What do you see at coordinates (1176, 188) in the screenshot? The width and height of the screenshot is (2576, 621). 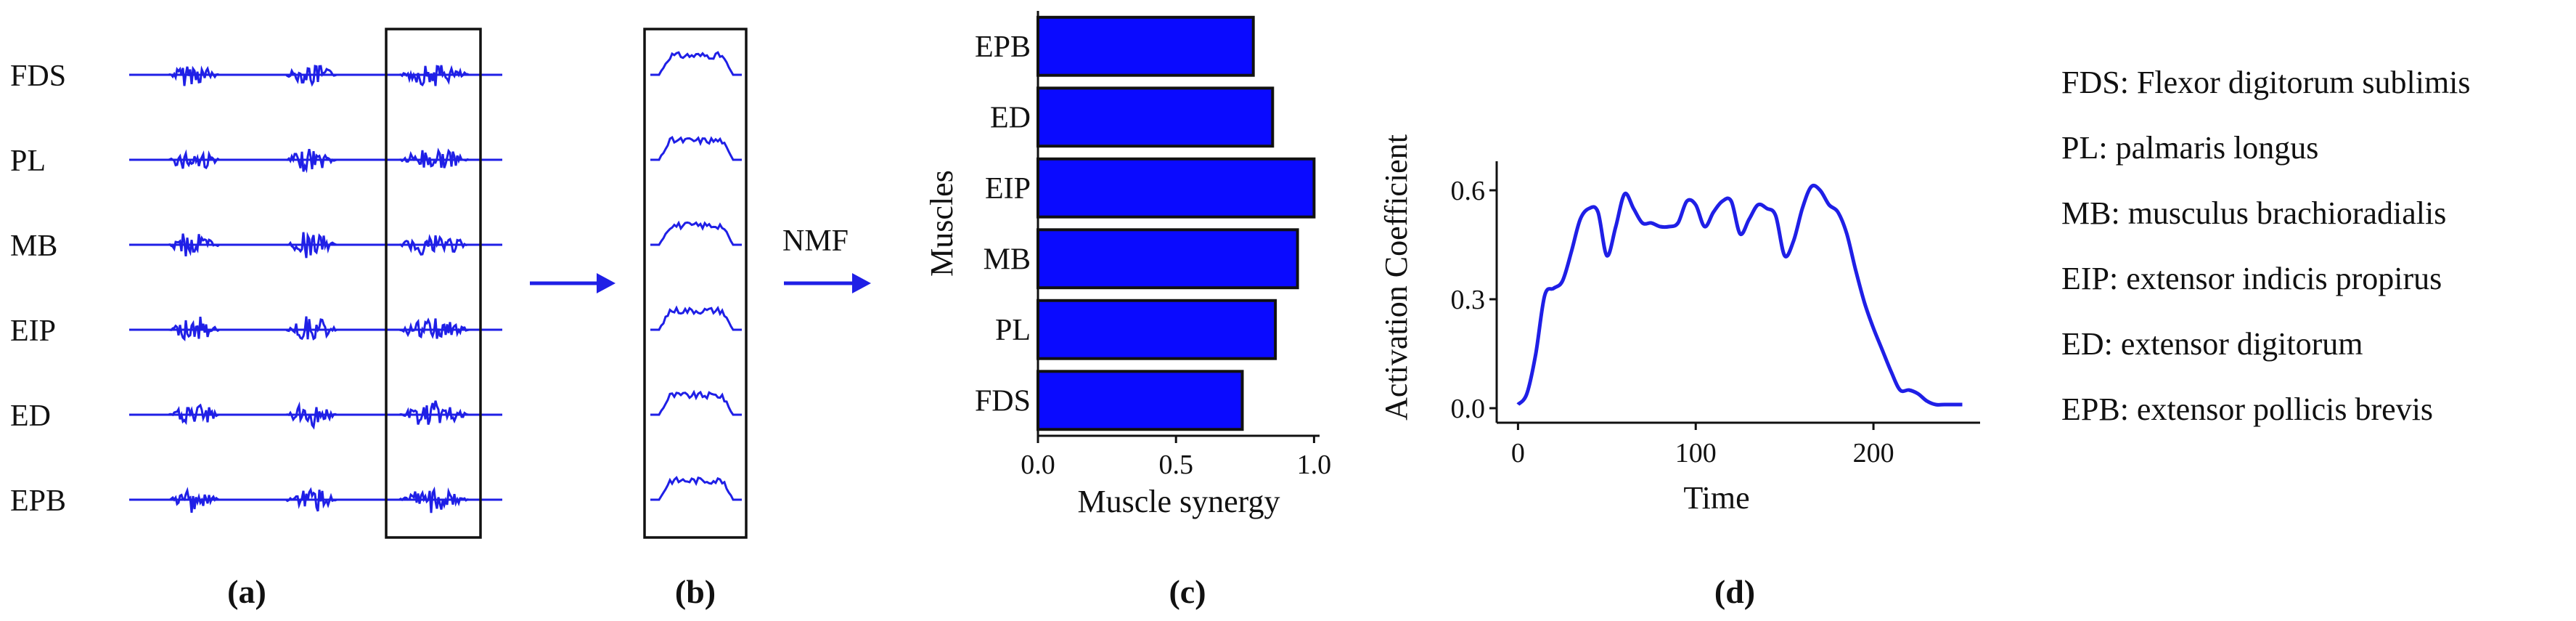 I see `bar-eip` at bounding box center [1176, 188].